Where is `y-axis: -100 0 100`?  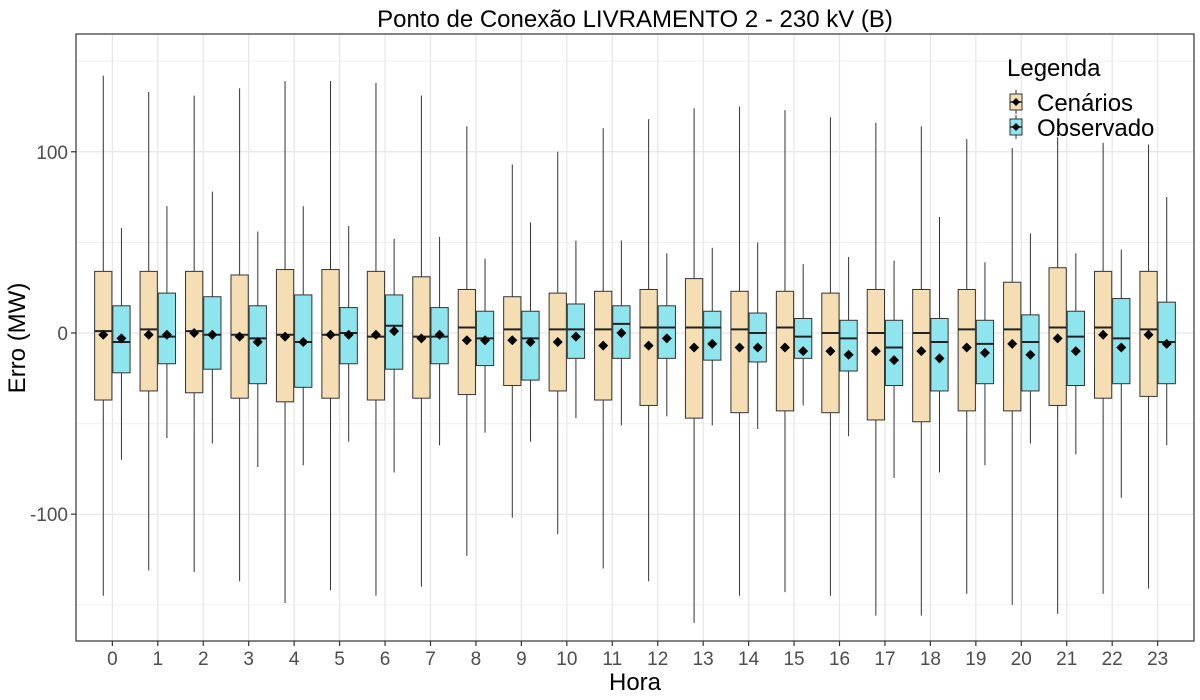 y-axis: -100 0 100 is located at coordinates (53, 334).